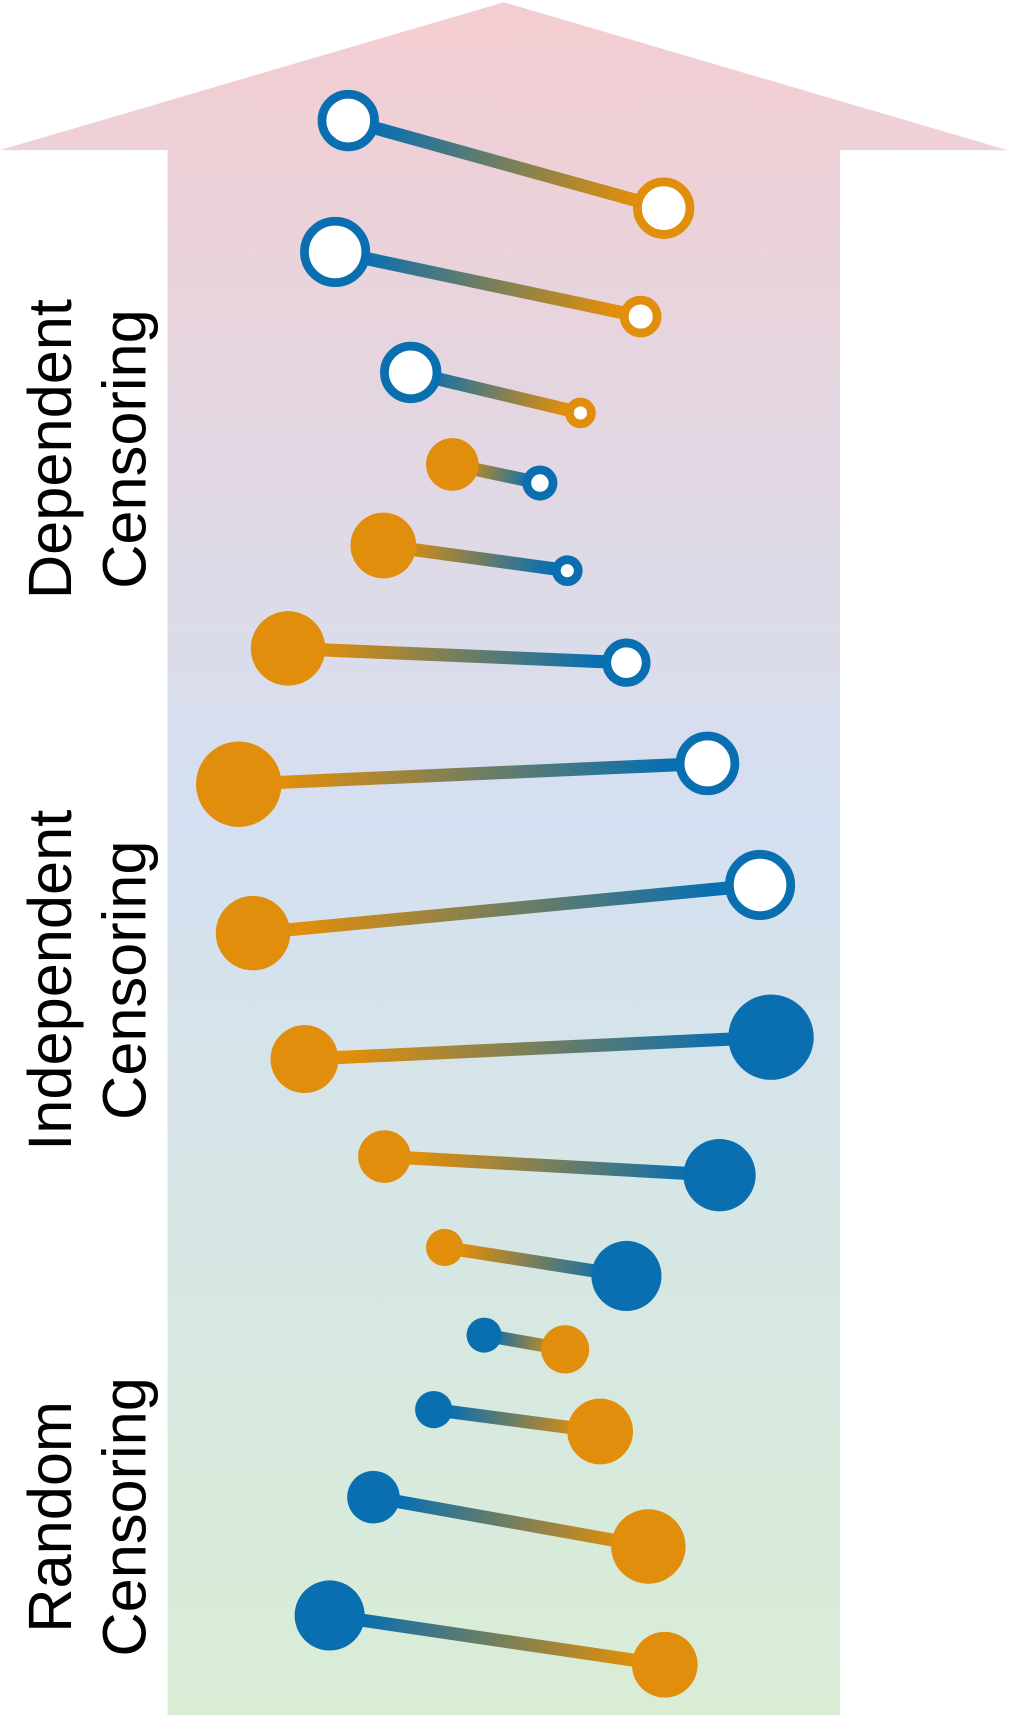 The width and height of the screenshot is (1024, 1736). Describe the element at coordinates (49, 449) in the screenshot. I see `label: Dependent` at that location.